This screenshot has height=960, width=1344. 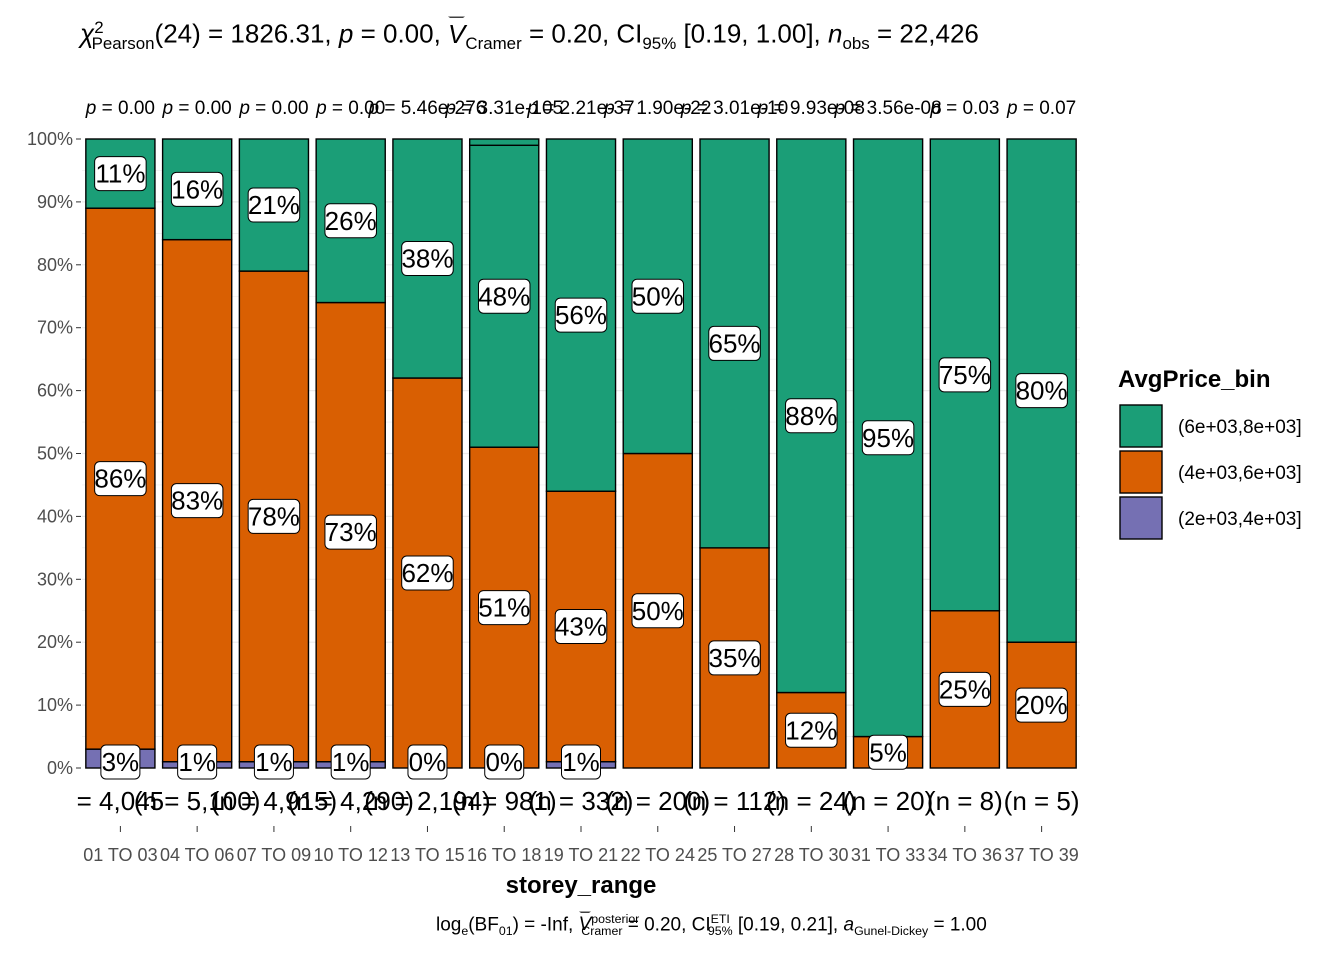 What do you see at coordinates (55, 265) in the screenshot?
I see `y-tick-label: 80%` at bounding box center [55, 265].